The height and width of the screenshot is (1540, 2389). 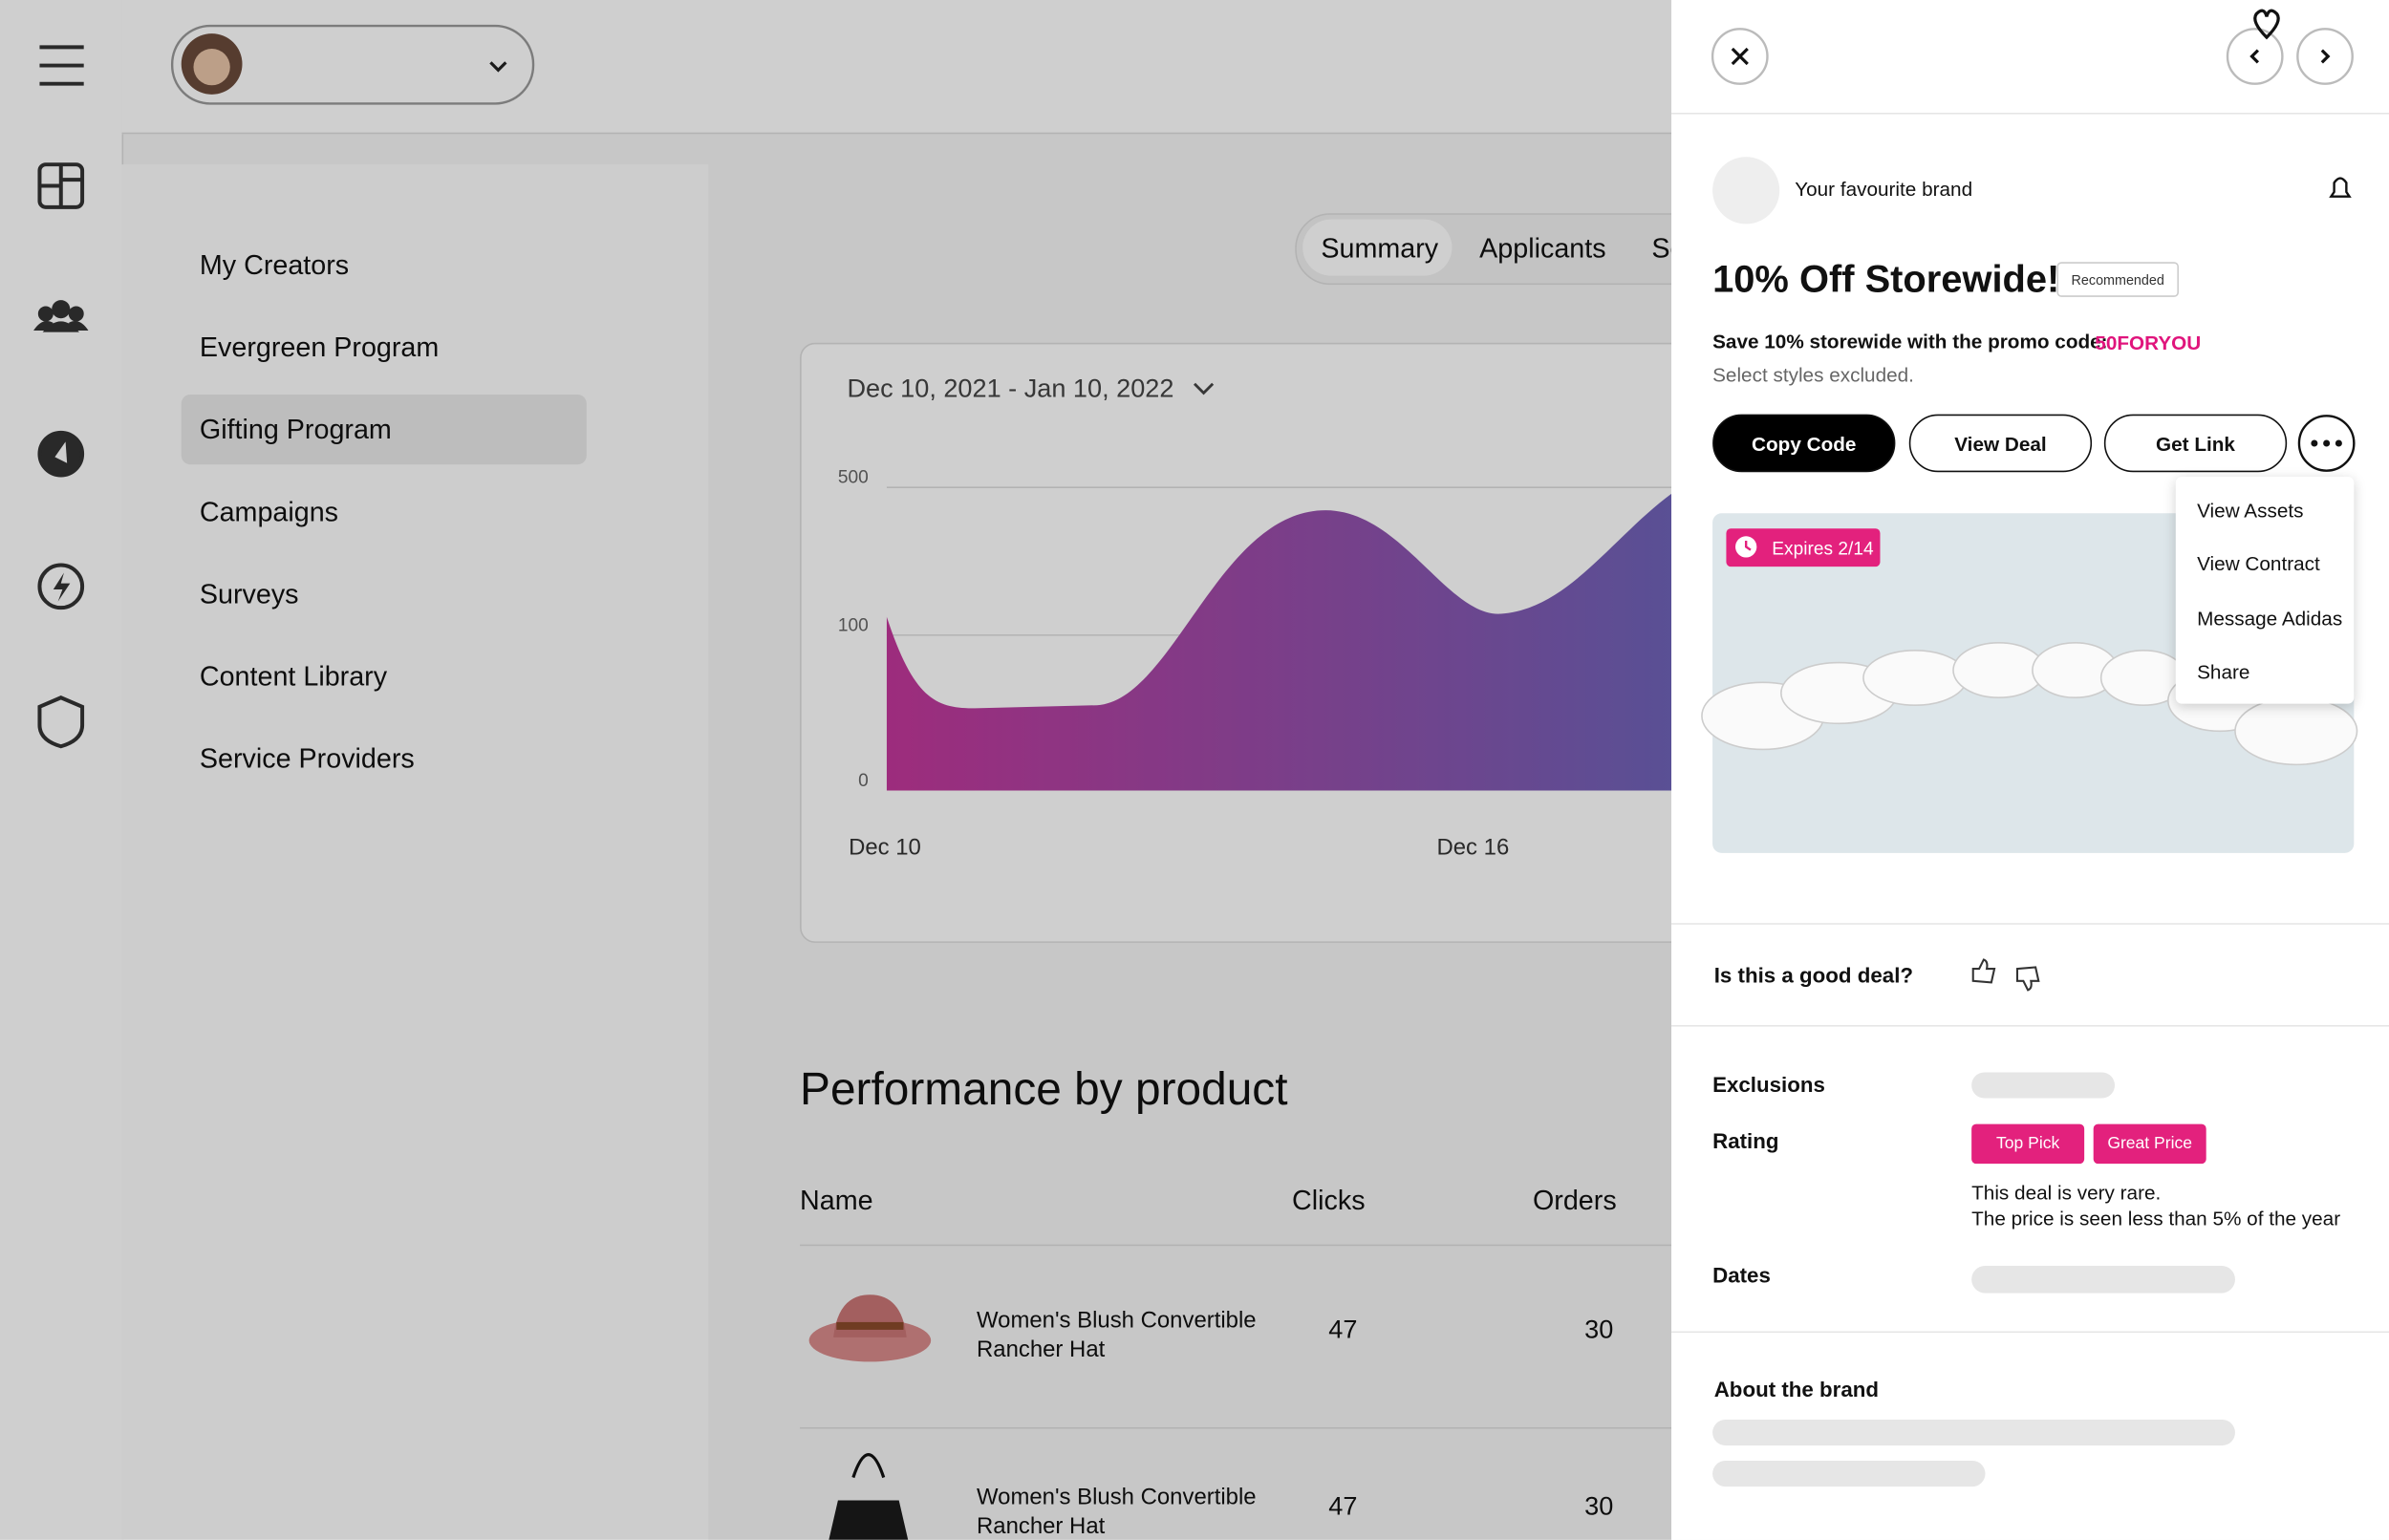 I want to click on column-header: Orders, so click(x=1574, y=1201).